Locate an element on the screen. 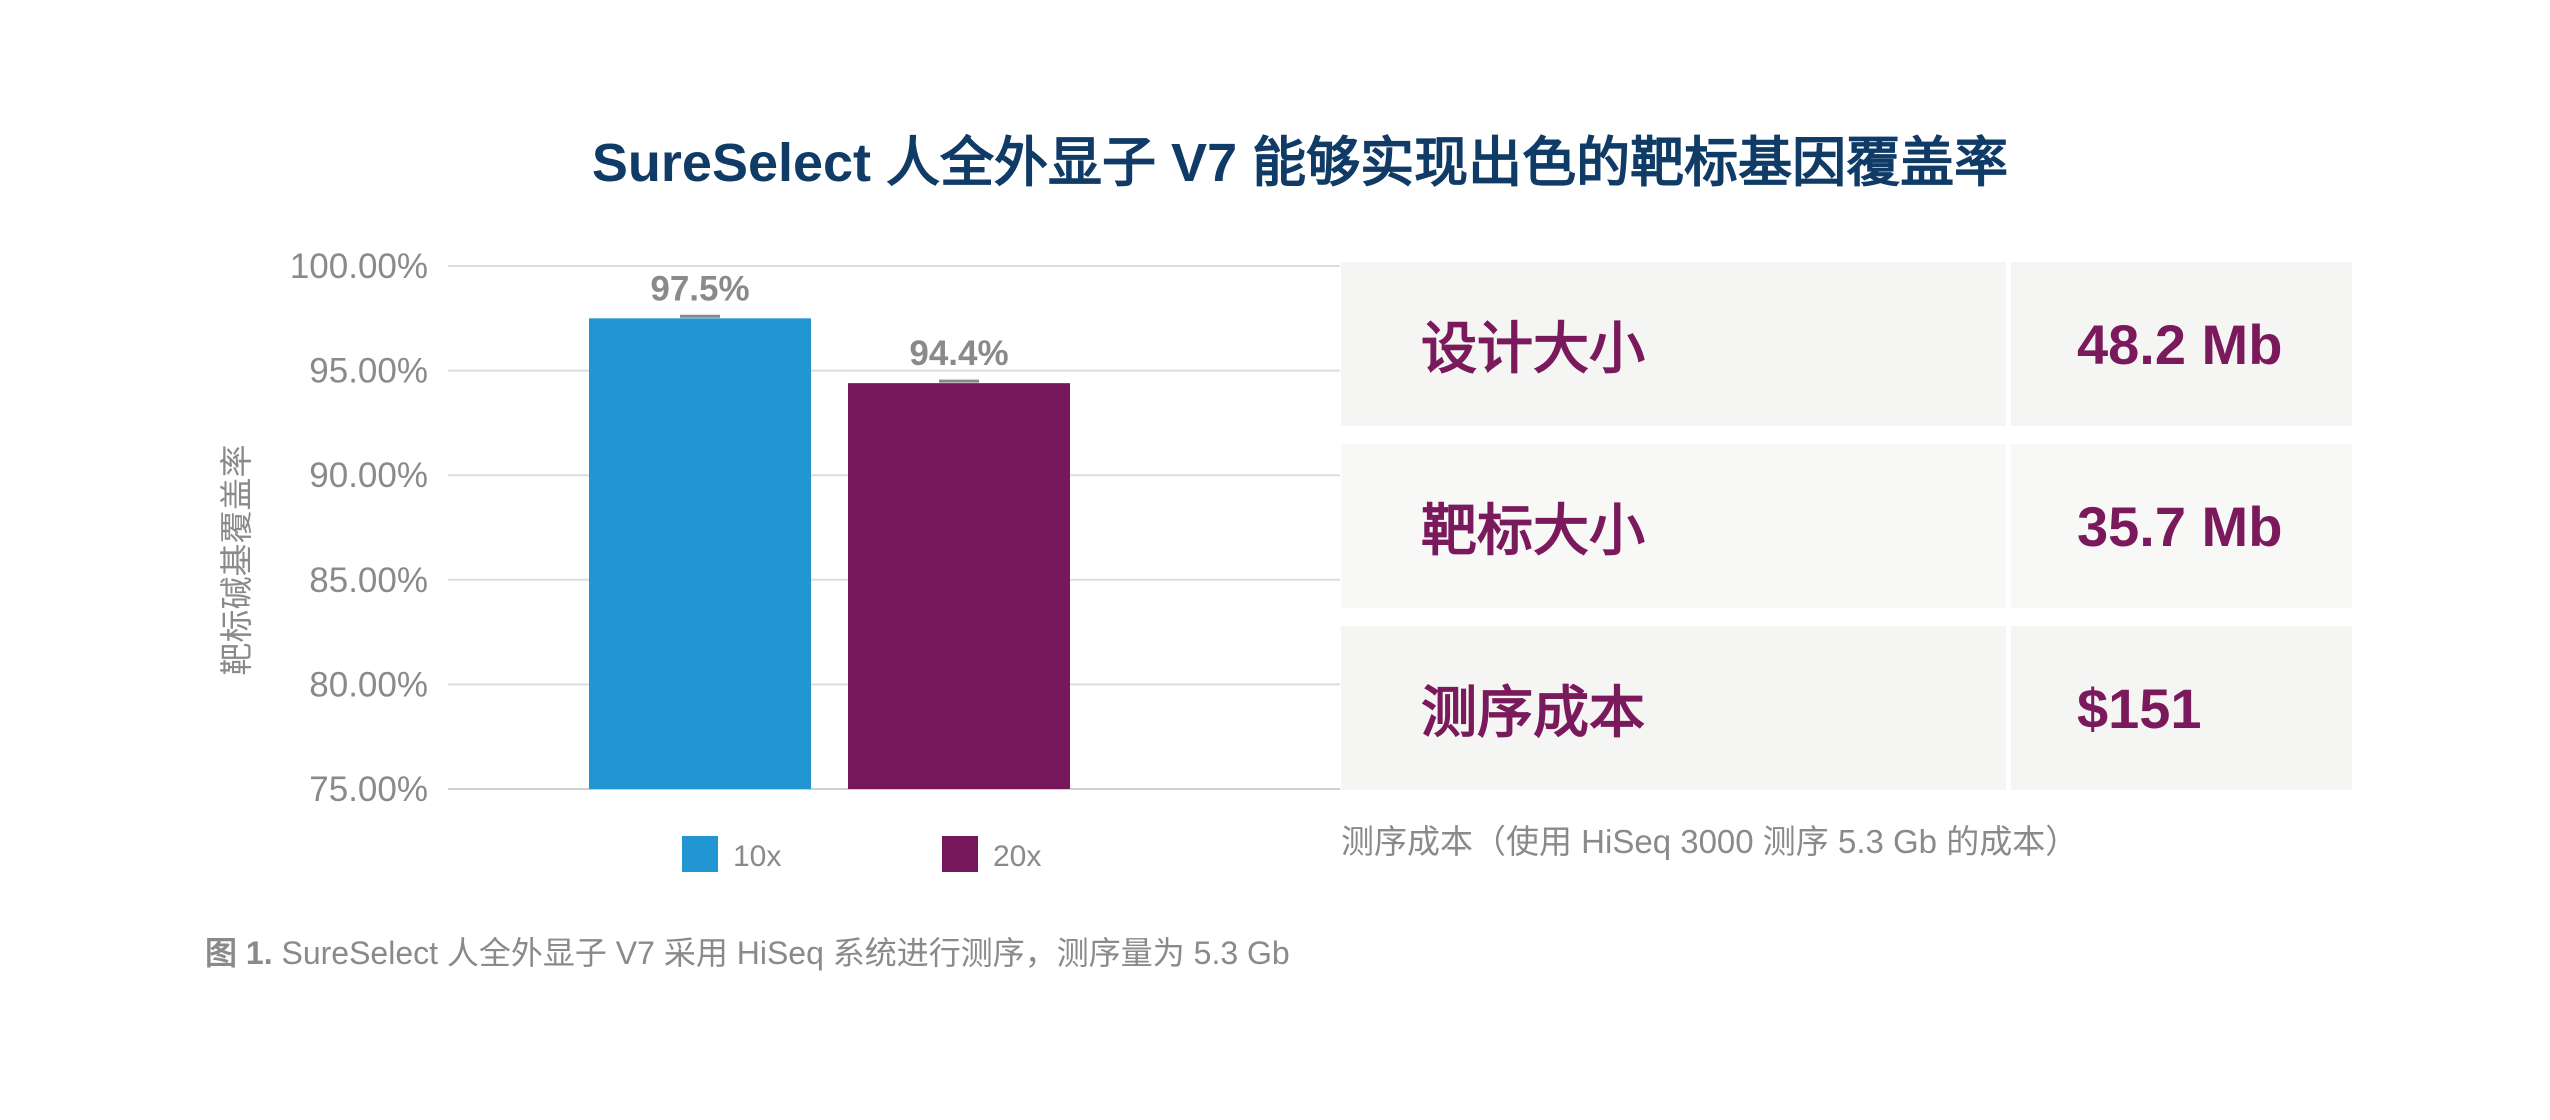 Image resolution: width=2550 pixels, height=1120 pixels. legend: 10x 20x is located at coordinates (861, 854).